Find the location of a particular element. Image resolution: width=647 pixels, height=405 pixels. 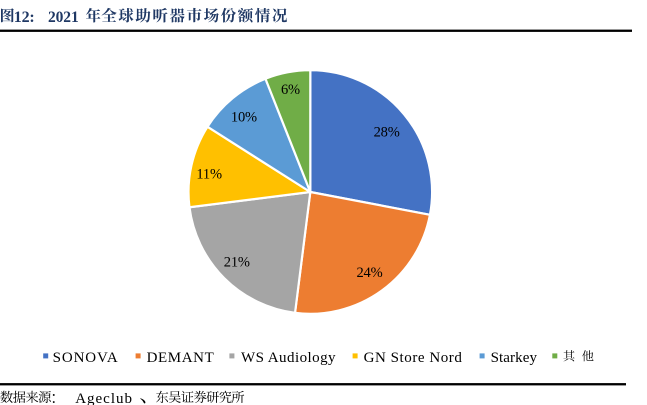

svg-text: 24% is located at coordinates (370, 273).